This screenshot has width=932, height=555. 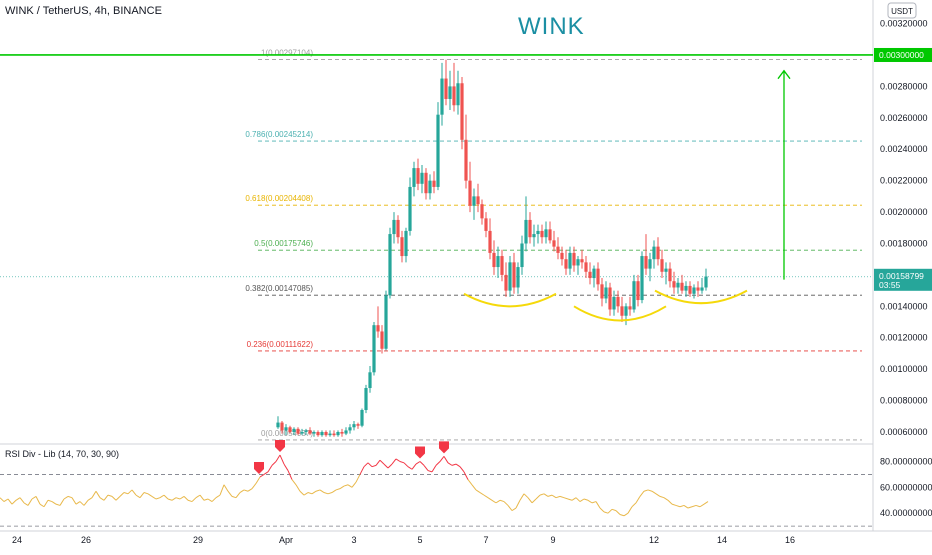 I want to click on curve-right, so click(x=701, y=297).